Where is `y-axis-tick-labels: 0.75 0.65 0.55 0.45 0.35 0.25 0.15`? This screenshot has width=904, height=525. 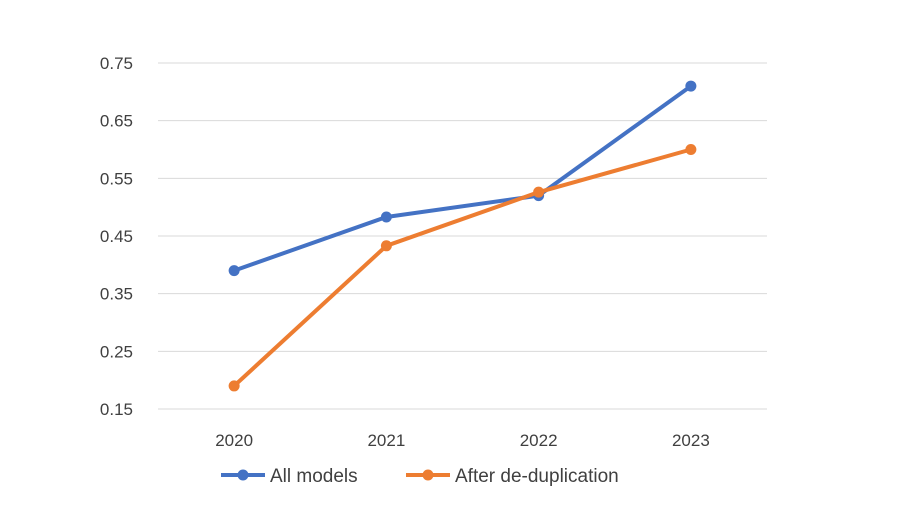
y-axis-tick-labels: 0.75 0.65 0.55 0.45 0.35 0.25 0.15 is located at coordinates (116, 236).